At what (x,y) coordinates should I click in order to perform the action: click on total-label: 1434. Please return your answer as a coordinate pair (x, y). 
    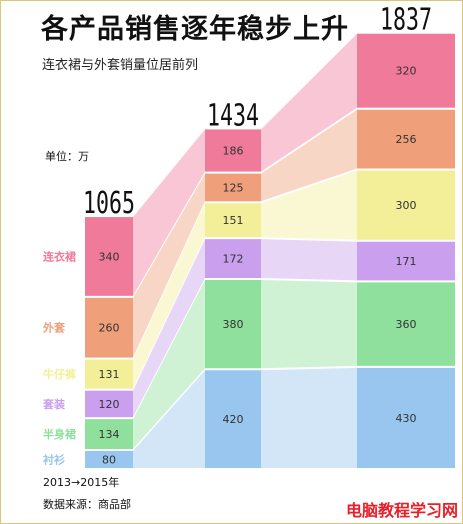
    Looking at the image, I should click on (233, 116).